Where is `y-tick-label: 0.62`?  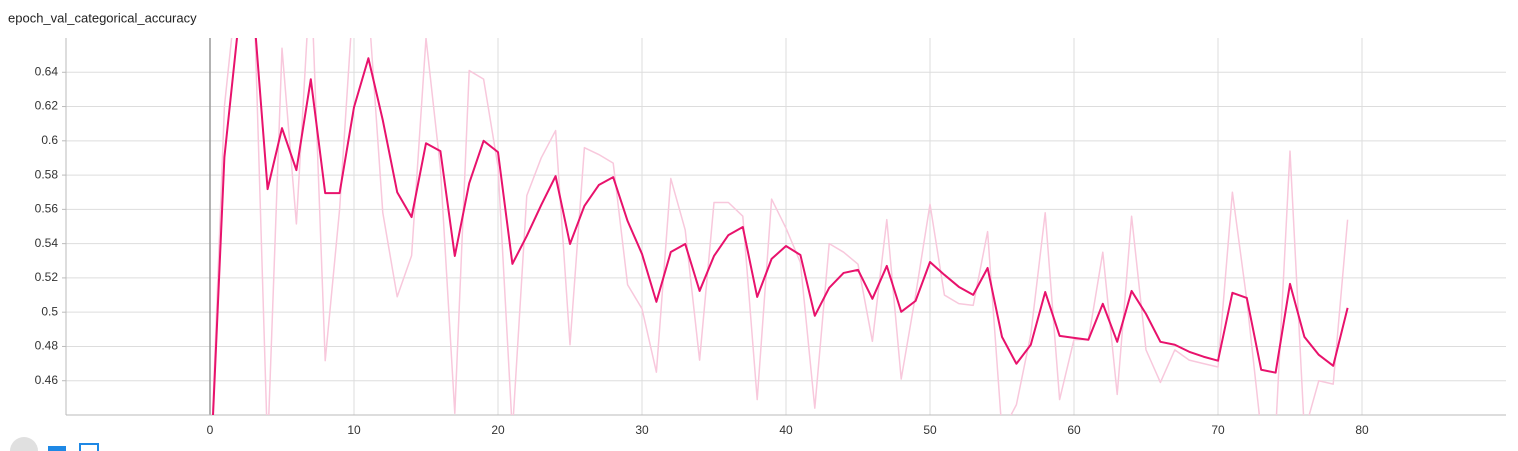
y-tick-label: 0.62 is located at coordinates (47, 106).